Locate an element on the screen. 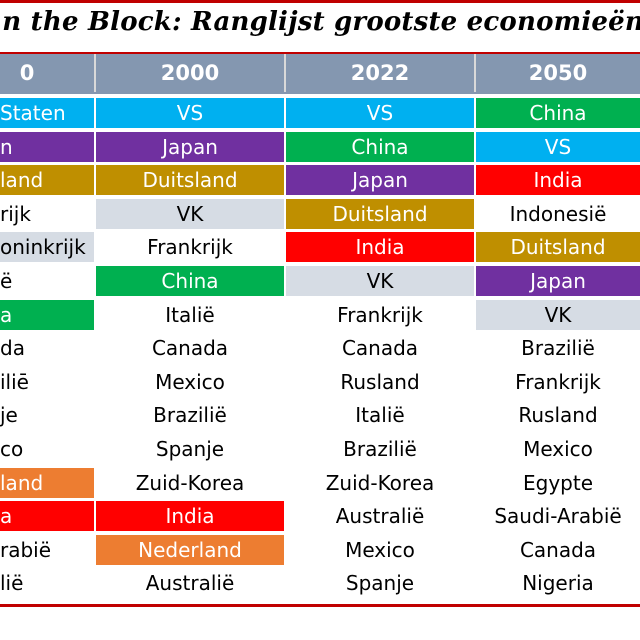 The height and width of the screenshot is (640, 640). table-cell: oninkrijk is located at coordinates (47, 247).